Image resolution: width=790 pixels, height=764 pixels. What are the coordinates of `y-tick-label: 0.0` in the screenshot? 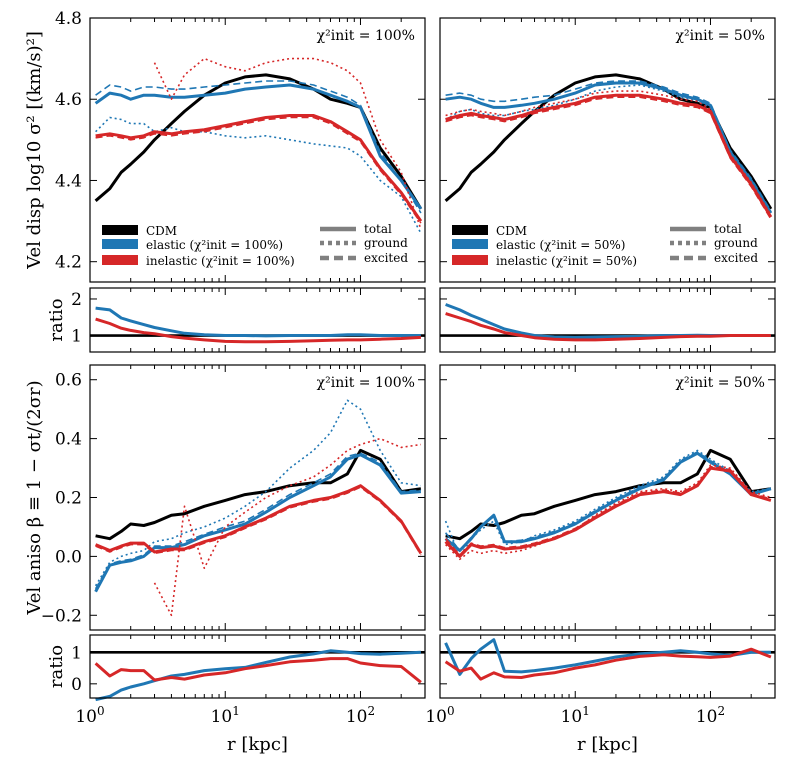 It's located at (68, 557).